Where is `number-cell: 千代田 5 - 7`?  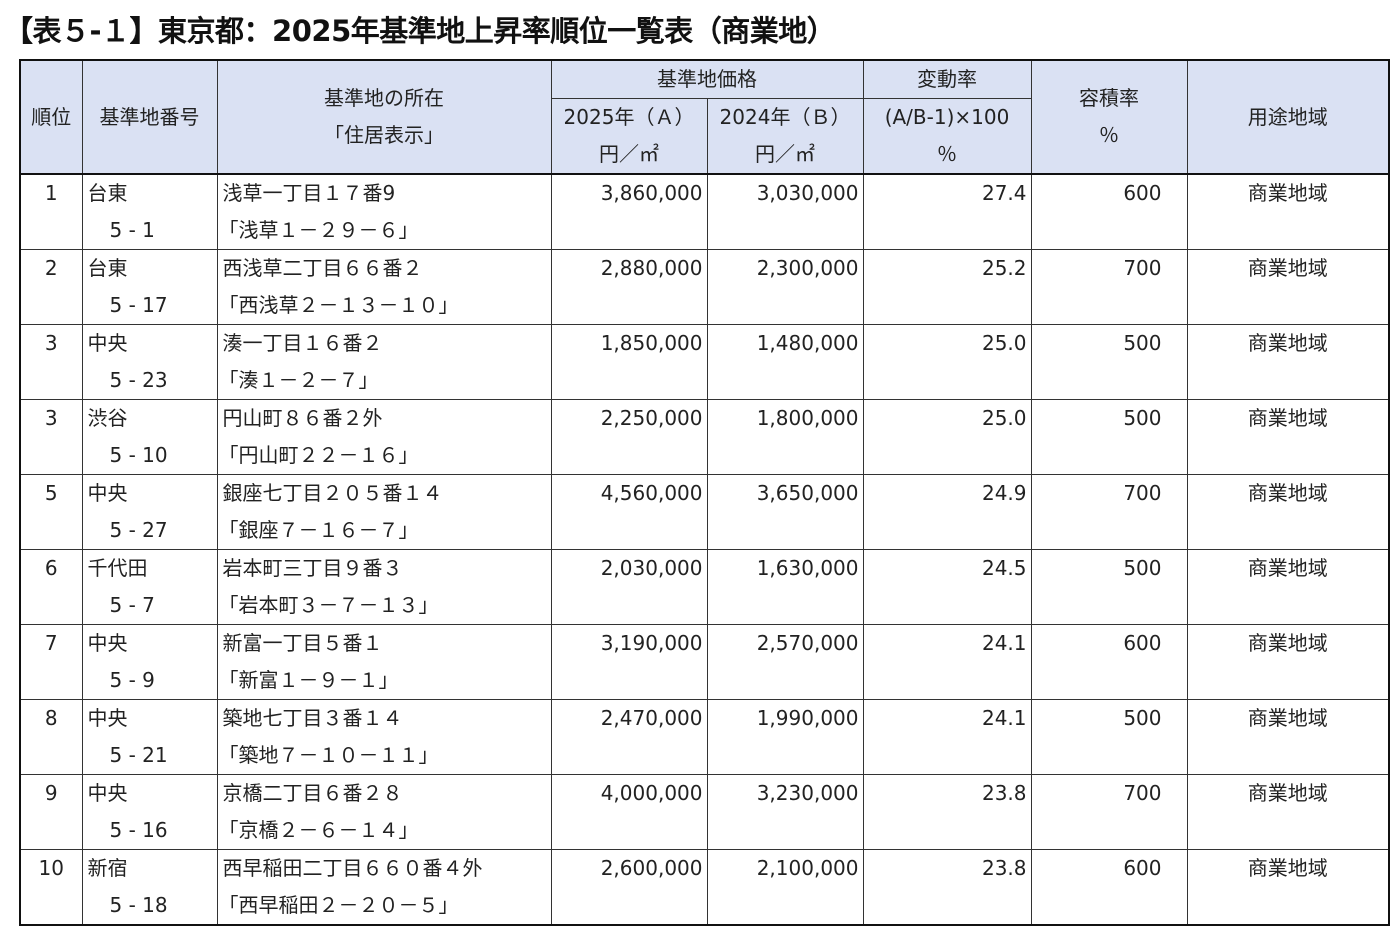
number-cell: 千代田 5 - 7 is located at coordinates (149, 587).